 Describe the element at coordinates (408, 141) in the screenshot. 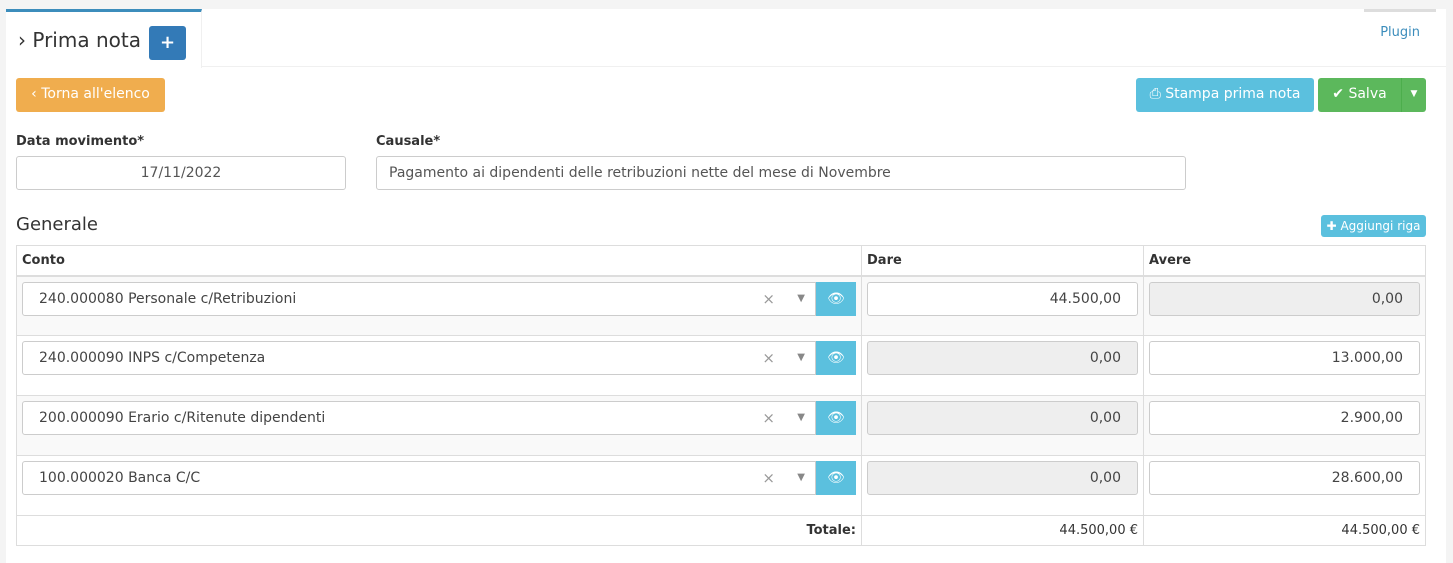

I see `causale-label: Causale*` at that location.